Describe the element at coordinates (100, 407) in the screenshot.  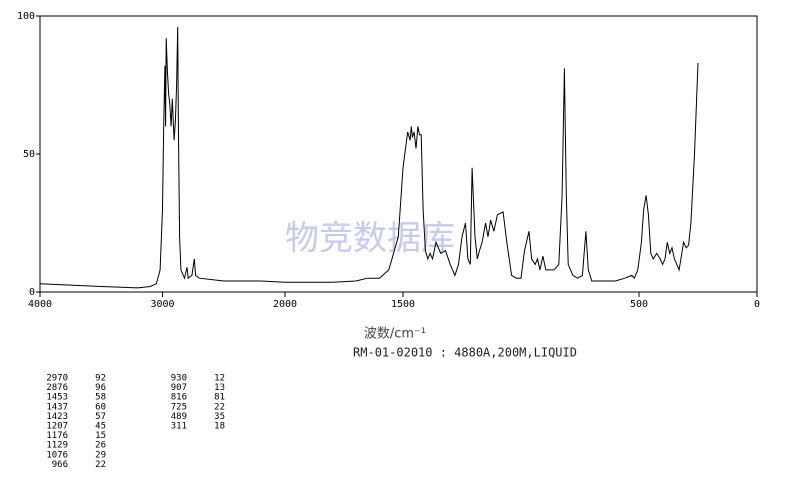
I see `peak-intensity: 60` at that location.